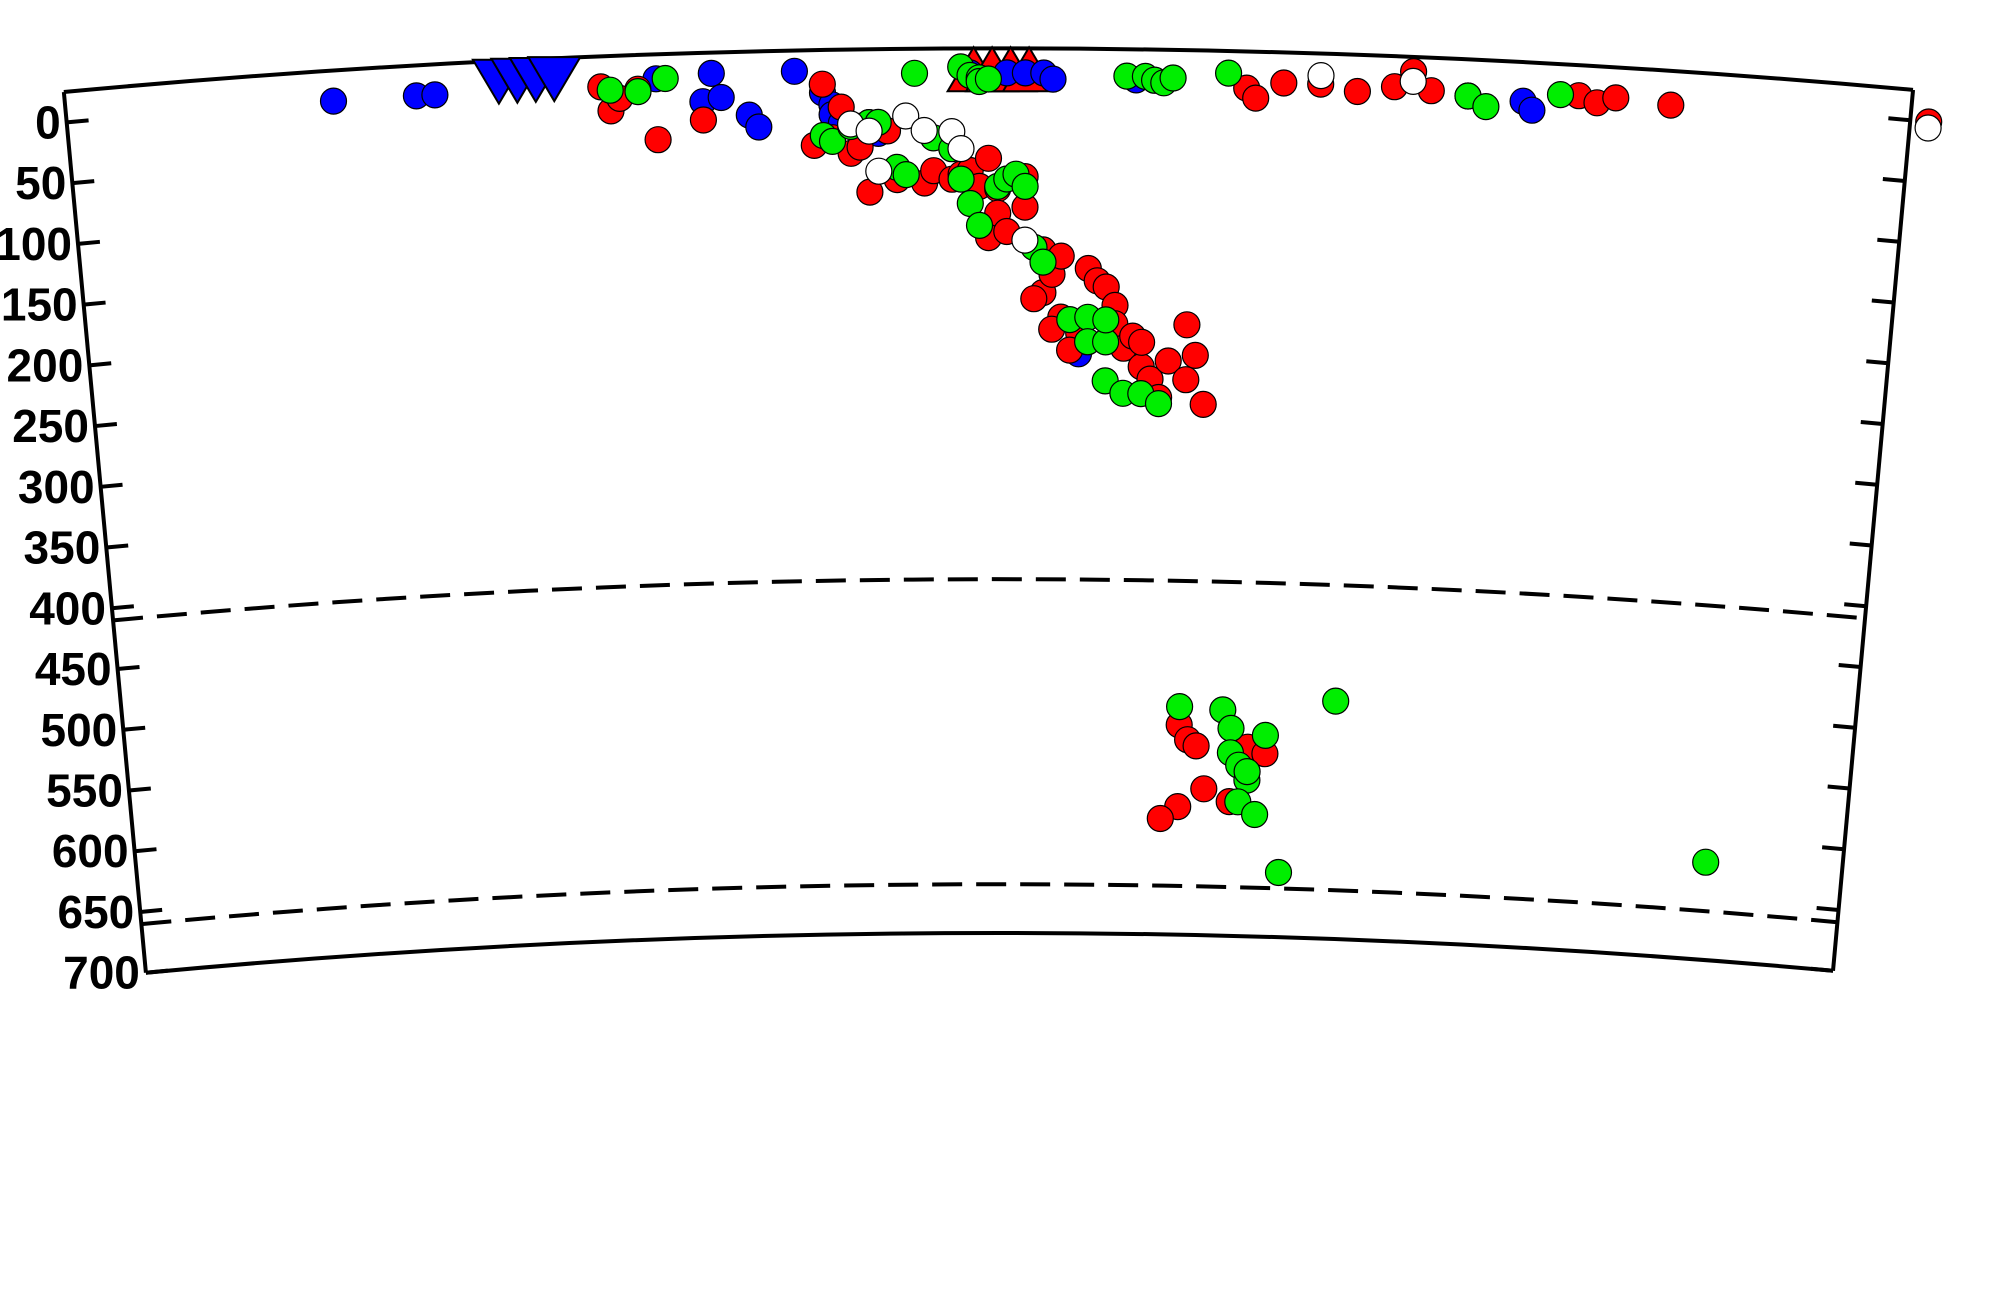 This screenshot has height=1300, width=2000. I want to click on frame-top-arc, so click(988, 70).